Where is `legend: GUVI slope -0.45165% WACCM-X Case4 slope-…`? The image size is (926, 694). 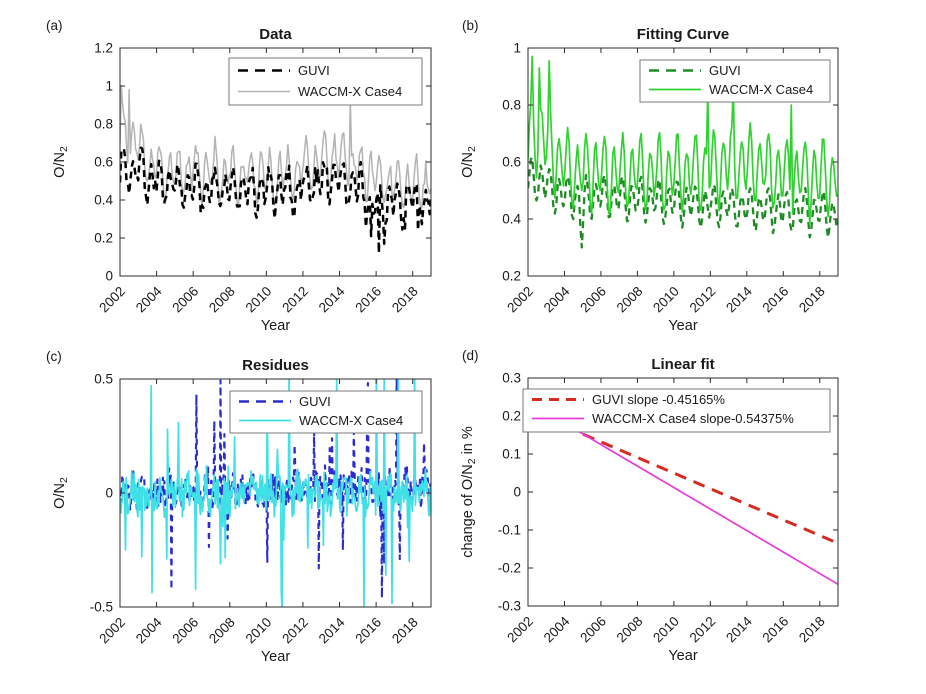 legend: GUVI slope -0.45165% WACCM-X Case4 slope-… is located at coordinates (676, 410).